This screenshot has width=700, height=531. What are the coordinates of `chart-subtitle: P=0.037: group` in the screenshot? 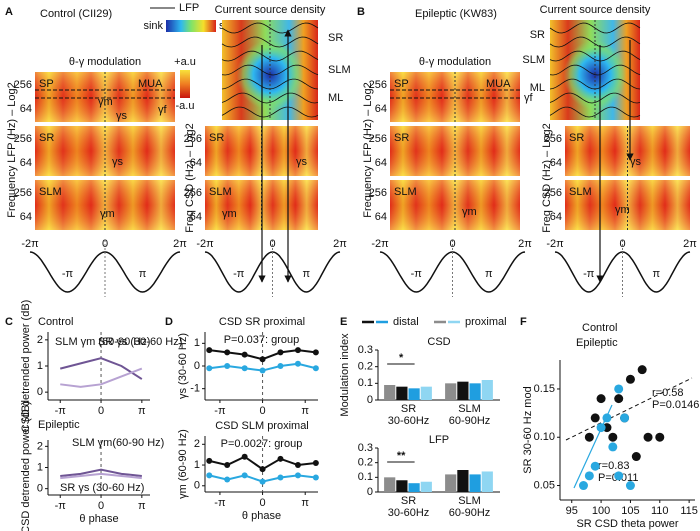 It's located at (262, 340).